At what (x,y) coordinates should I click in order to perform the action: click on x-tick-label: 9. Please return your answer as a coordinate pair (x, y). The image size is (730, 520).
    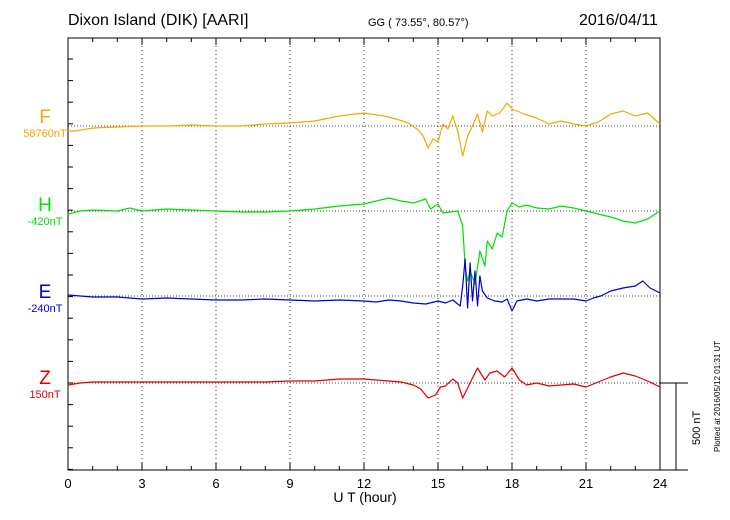
    Looking at the image, I should click on (289, 483).